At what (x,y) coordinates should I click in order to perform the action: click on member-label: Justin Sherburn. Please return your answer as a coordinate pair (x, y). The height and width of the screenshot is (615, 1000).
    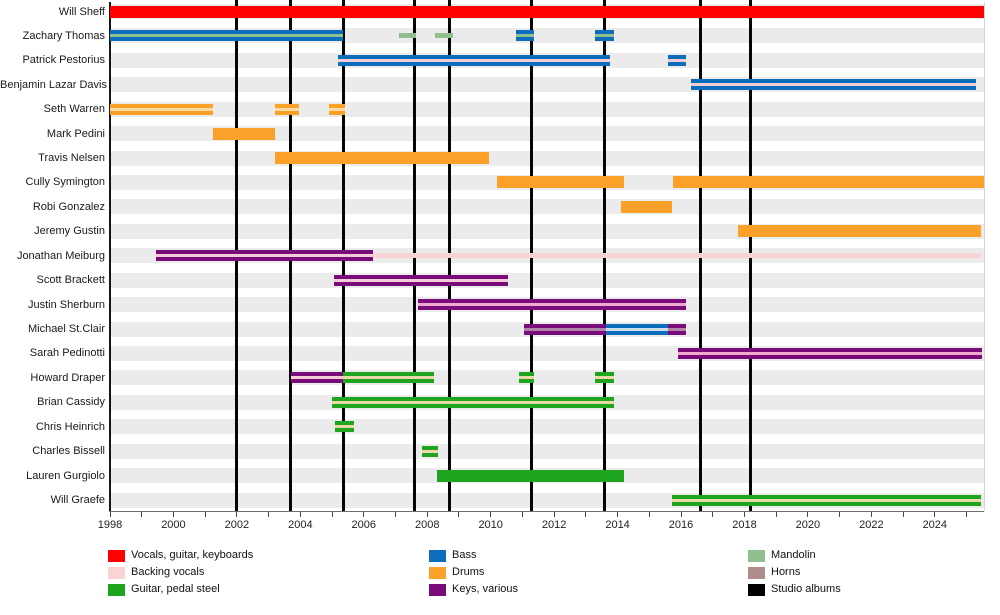
    Looking at the image, I should click on (66, 304).